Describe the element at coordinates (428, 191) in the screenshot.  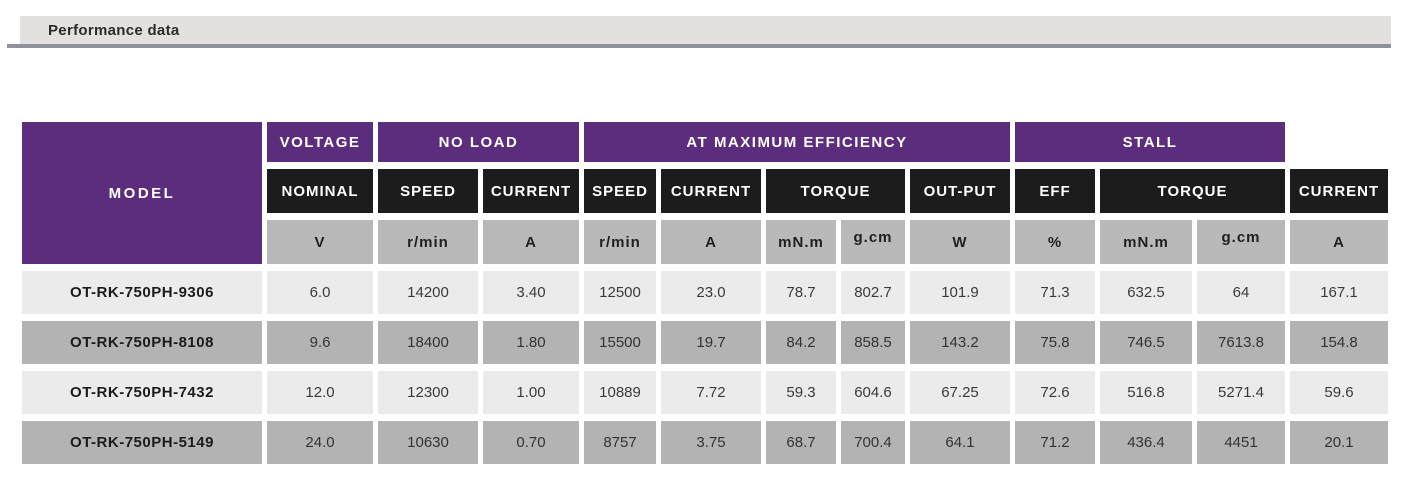
I see `subheader-noload-speed: SPEED` at that location.